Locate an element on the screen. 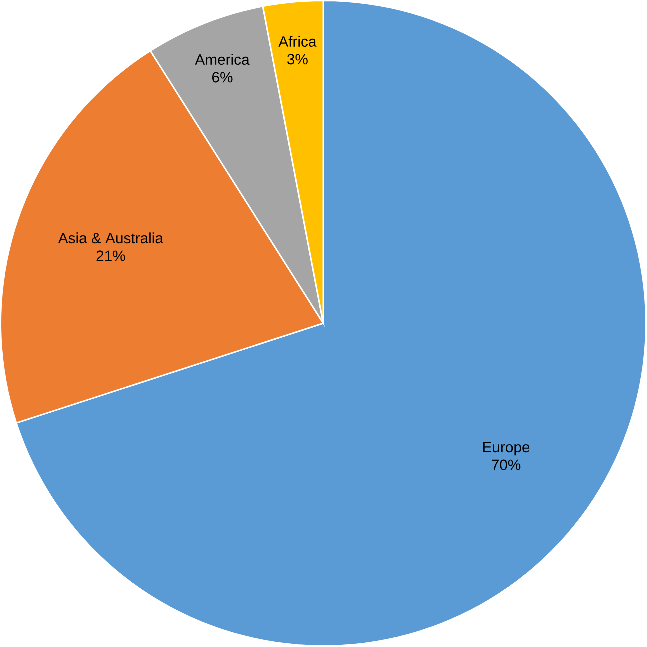  data-label: 3% is located at coordinates (297, 59).